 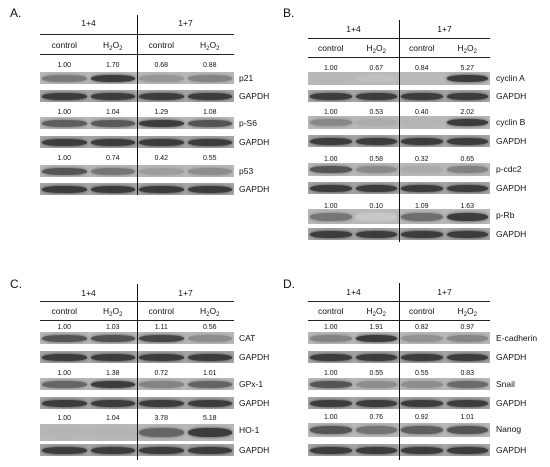 I want to click on quant-value: 0.56, so click(x=209, y=327).